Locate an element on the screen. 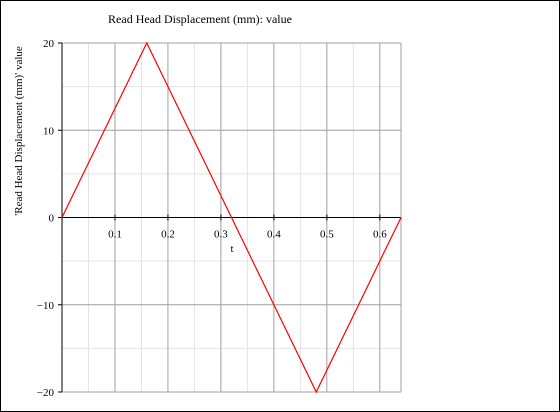  y-tick-label: 20 is located at coordinates (49, 44).